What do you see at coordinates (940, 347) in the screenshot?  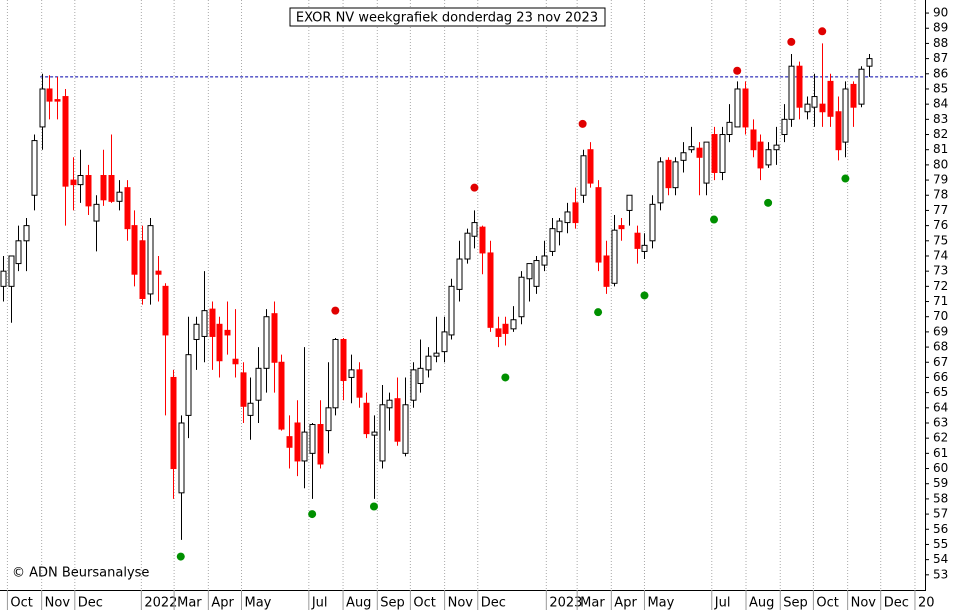 I see `y-tick-label: 68` at bounding box center [940, 347].